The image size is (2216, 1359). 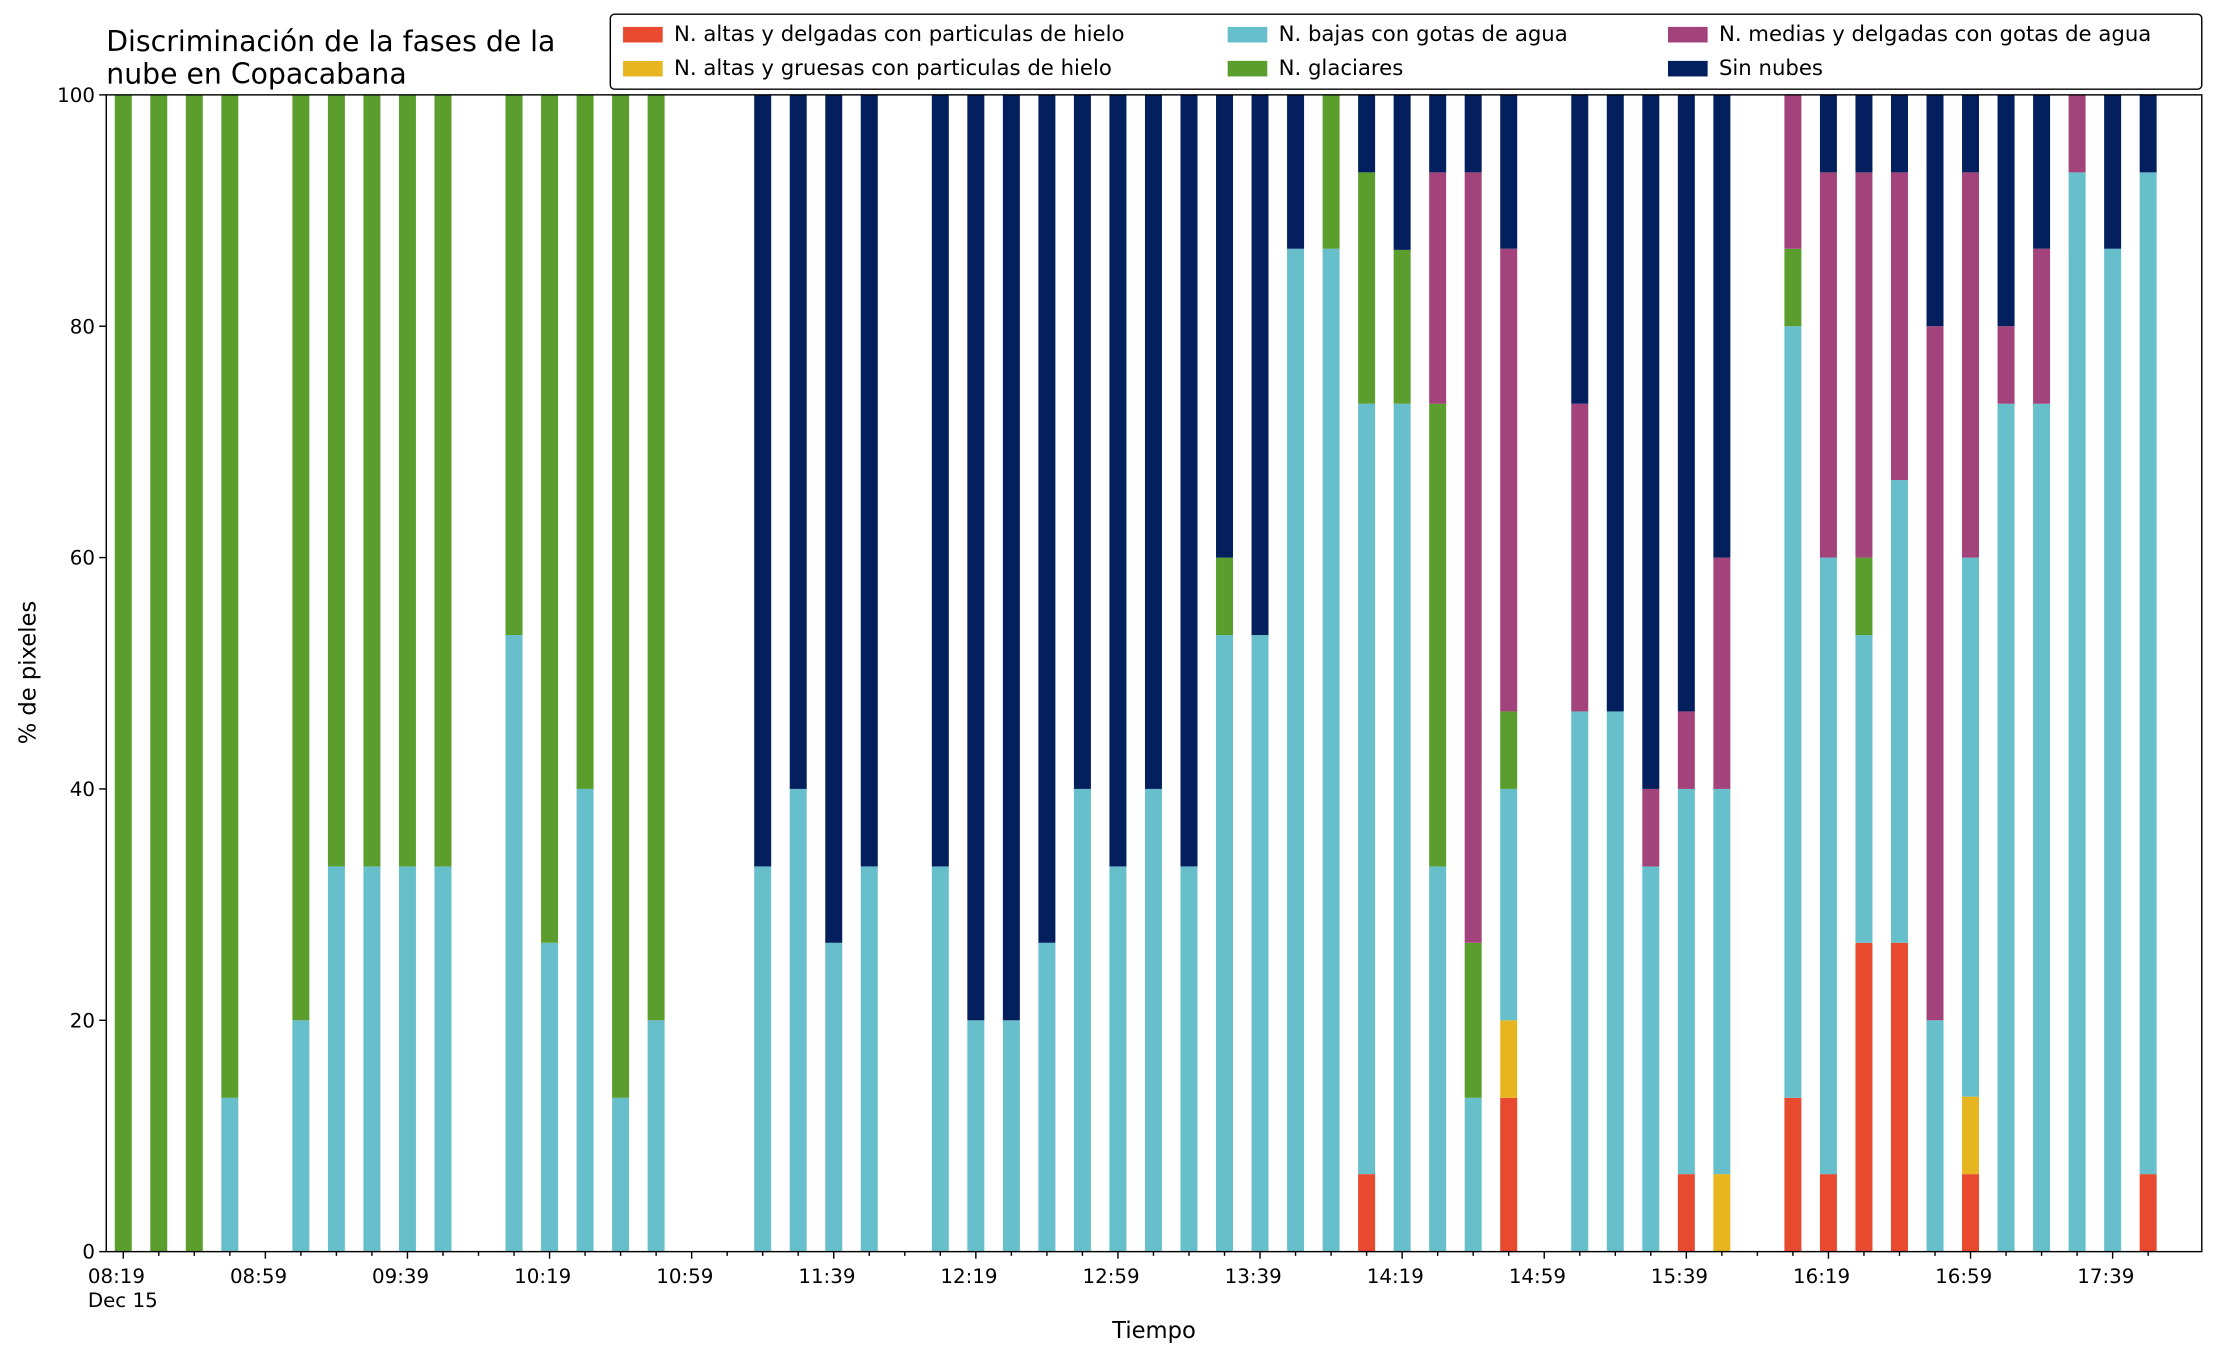 What do you see at coordinates (82, 1020) in the screenshot?
I see `y-tick-label: 20` at bounding box center [82, 1020].